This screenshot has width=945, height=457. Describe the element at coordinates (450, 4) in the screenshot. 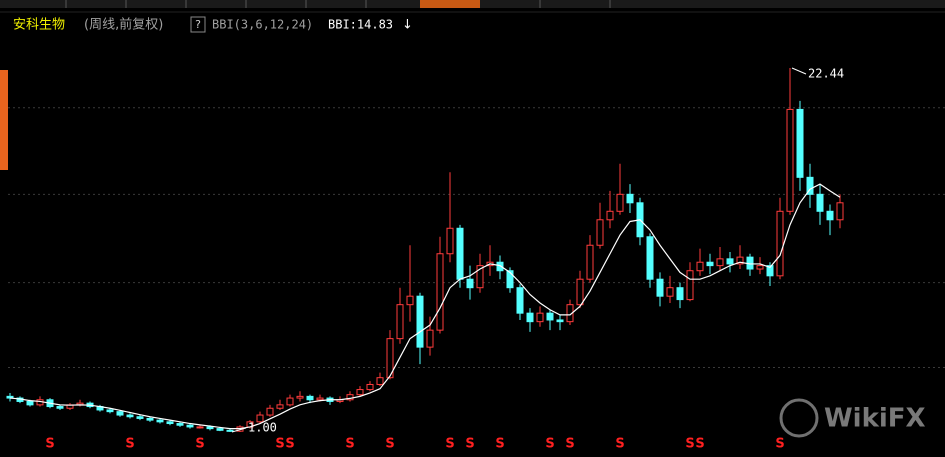

I see `active-tab` at that location.